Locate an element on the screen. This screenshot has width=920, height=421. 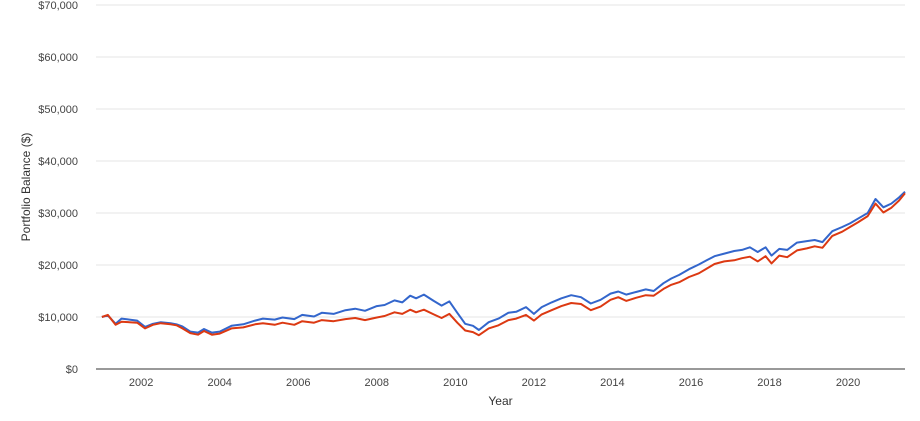
y-tick-label: $40,000 is located at coordinates (58, 162).